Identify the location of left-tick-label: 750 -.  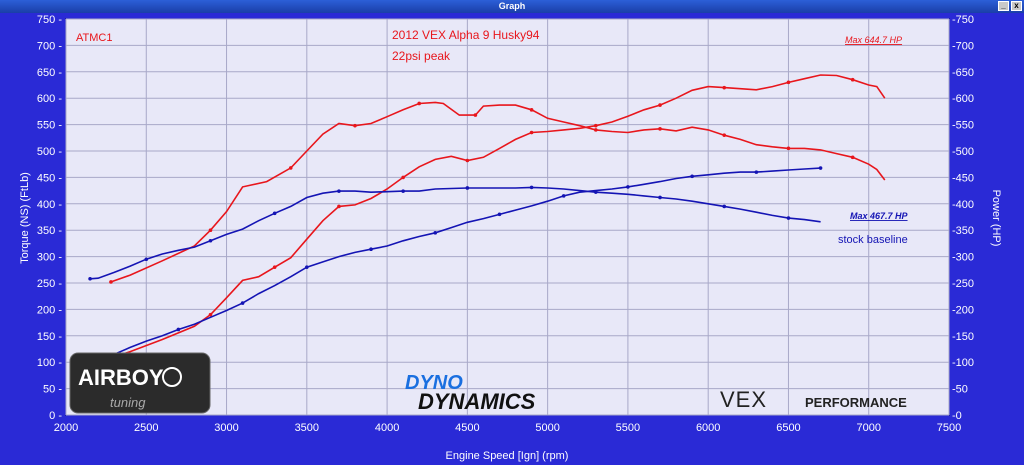
(49, 20).